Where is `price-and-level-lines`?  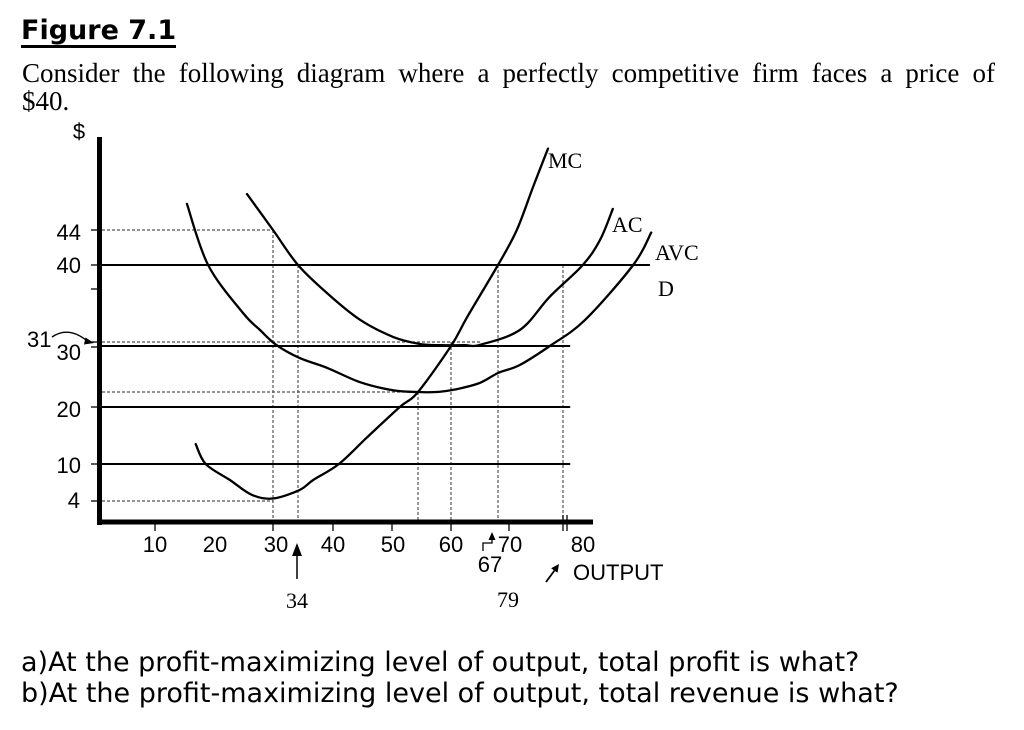 price-and-level-lines is located at coordinates (376, 364).